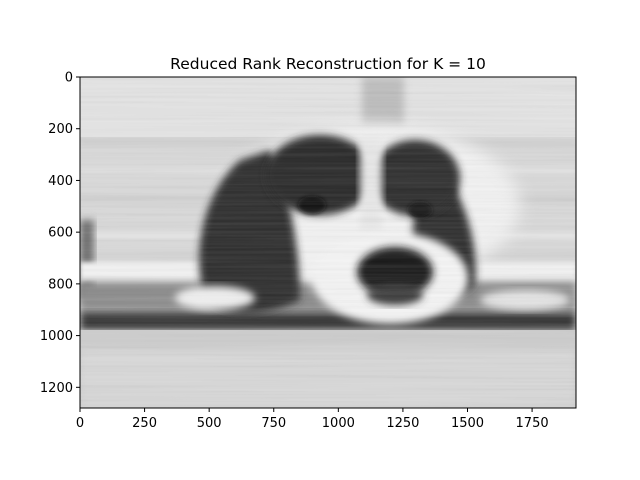  Describe the element at coordinates (56, 336) in the screenshot. I see `y-tick-label: 1000` at that location.